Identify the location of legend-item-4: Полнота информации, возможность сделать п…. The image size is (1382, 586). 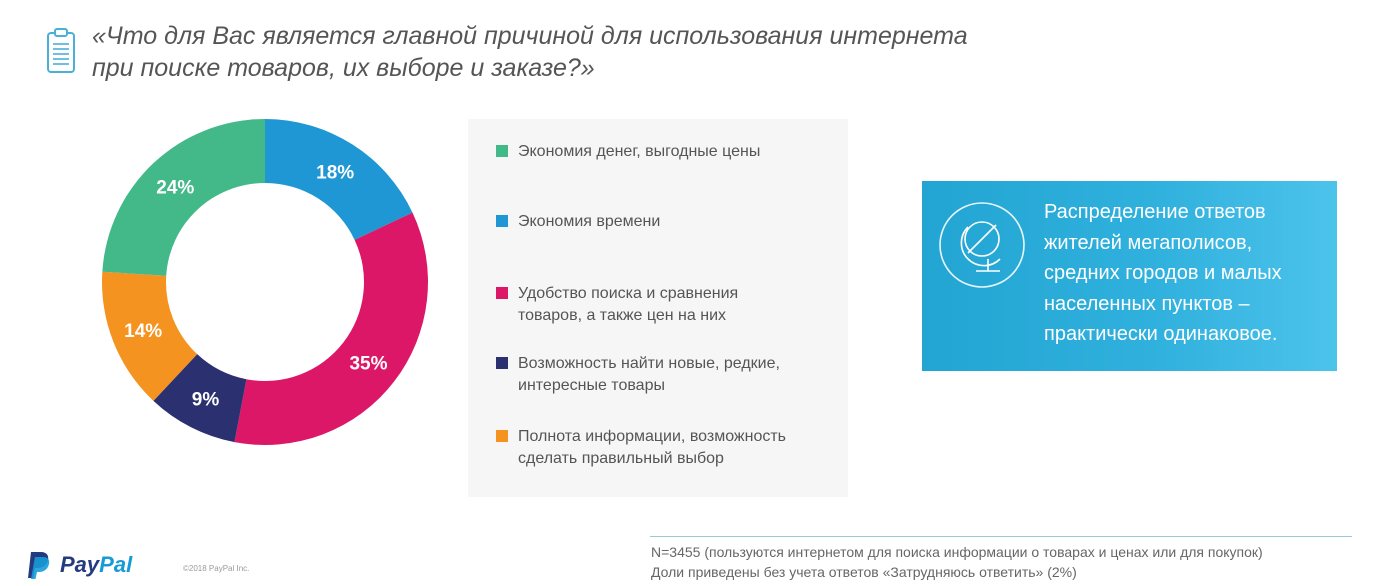
(666, 448).